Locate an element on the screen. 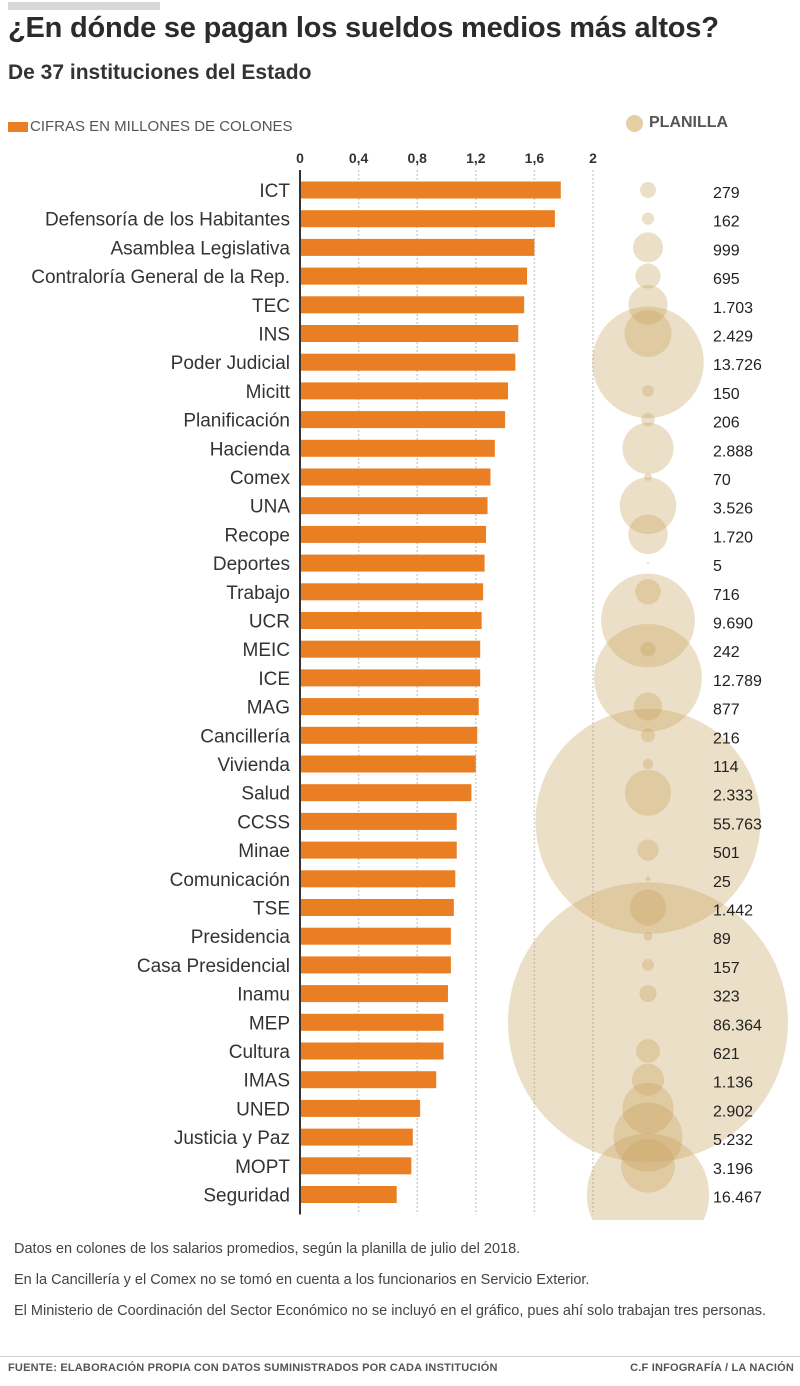 The image size is (800, 1386). category-label: UNA is located at coordinates (270, 507).